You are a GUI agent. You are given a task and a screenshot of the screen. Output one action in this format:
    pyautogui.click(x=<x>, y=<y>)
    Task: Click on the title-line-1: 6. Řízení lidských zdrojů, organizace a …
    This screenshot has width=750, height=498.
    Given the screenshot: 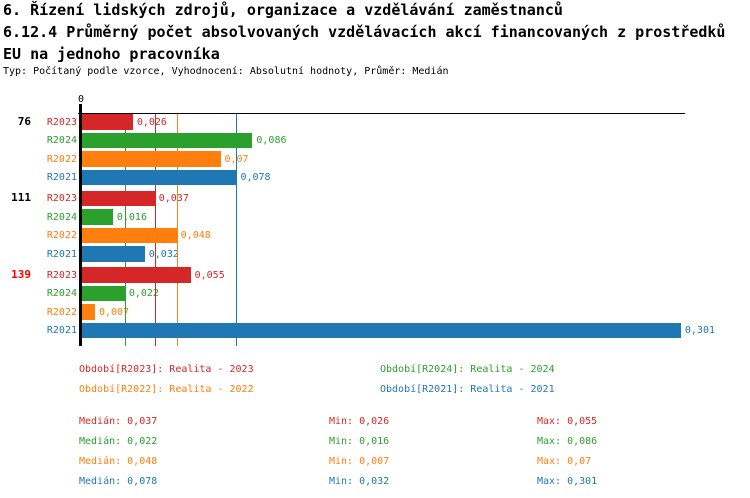 What is the action you would take?
    pyautogui.click(x=283, y=10)
    